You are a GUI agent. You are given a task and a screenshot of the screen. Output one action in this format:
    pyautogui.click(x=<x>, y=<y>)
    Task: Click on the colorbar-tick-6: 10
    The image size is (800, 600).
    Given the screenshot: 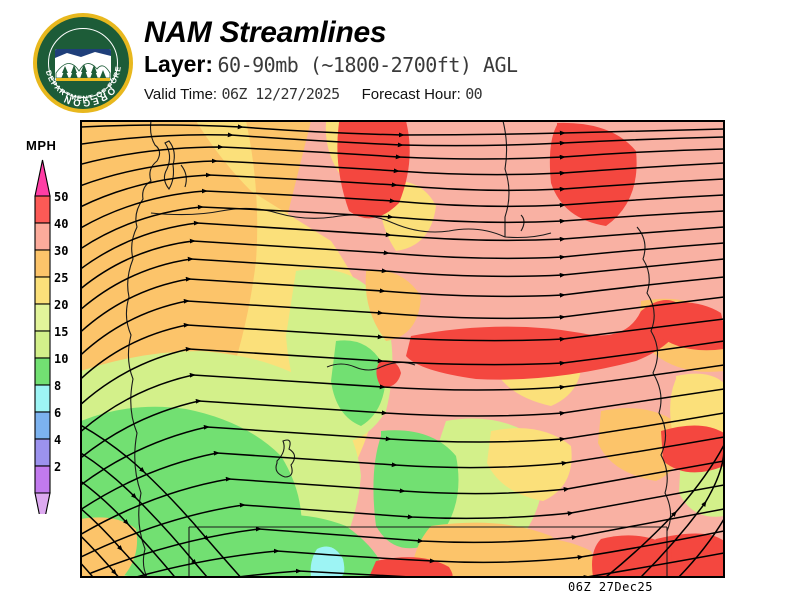 What is the action you would take?
    pyautogui.click(x=61, y=359)
    